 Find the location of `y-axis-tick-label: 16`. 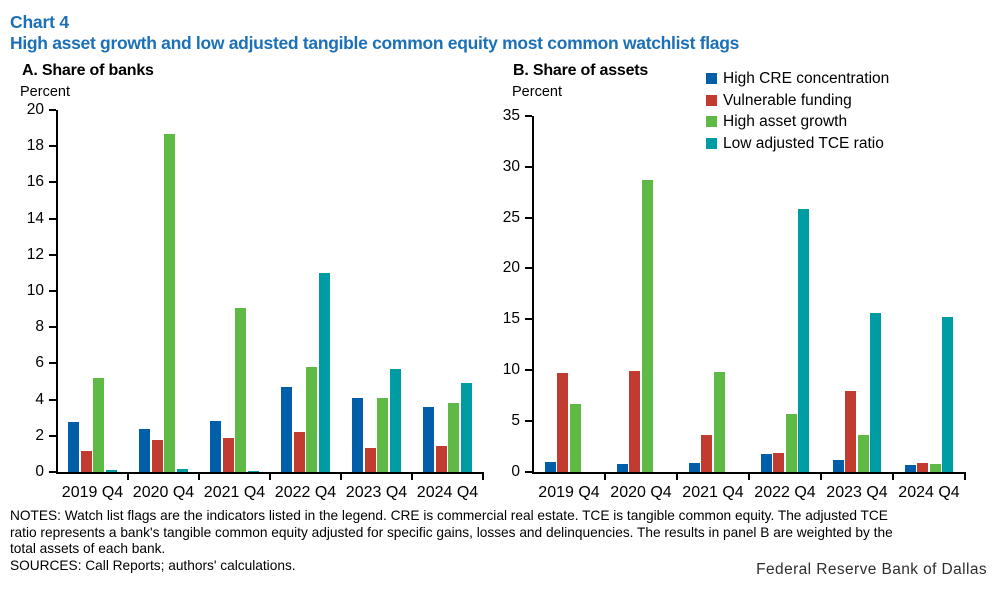

y-axis-tick-label: 16 is located at coordinates (35, 182).